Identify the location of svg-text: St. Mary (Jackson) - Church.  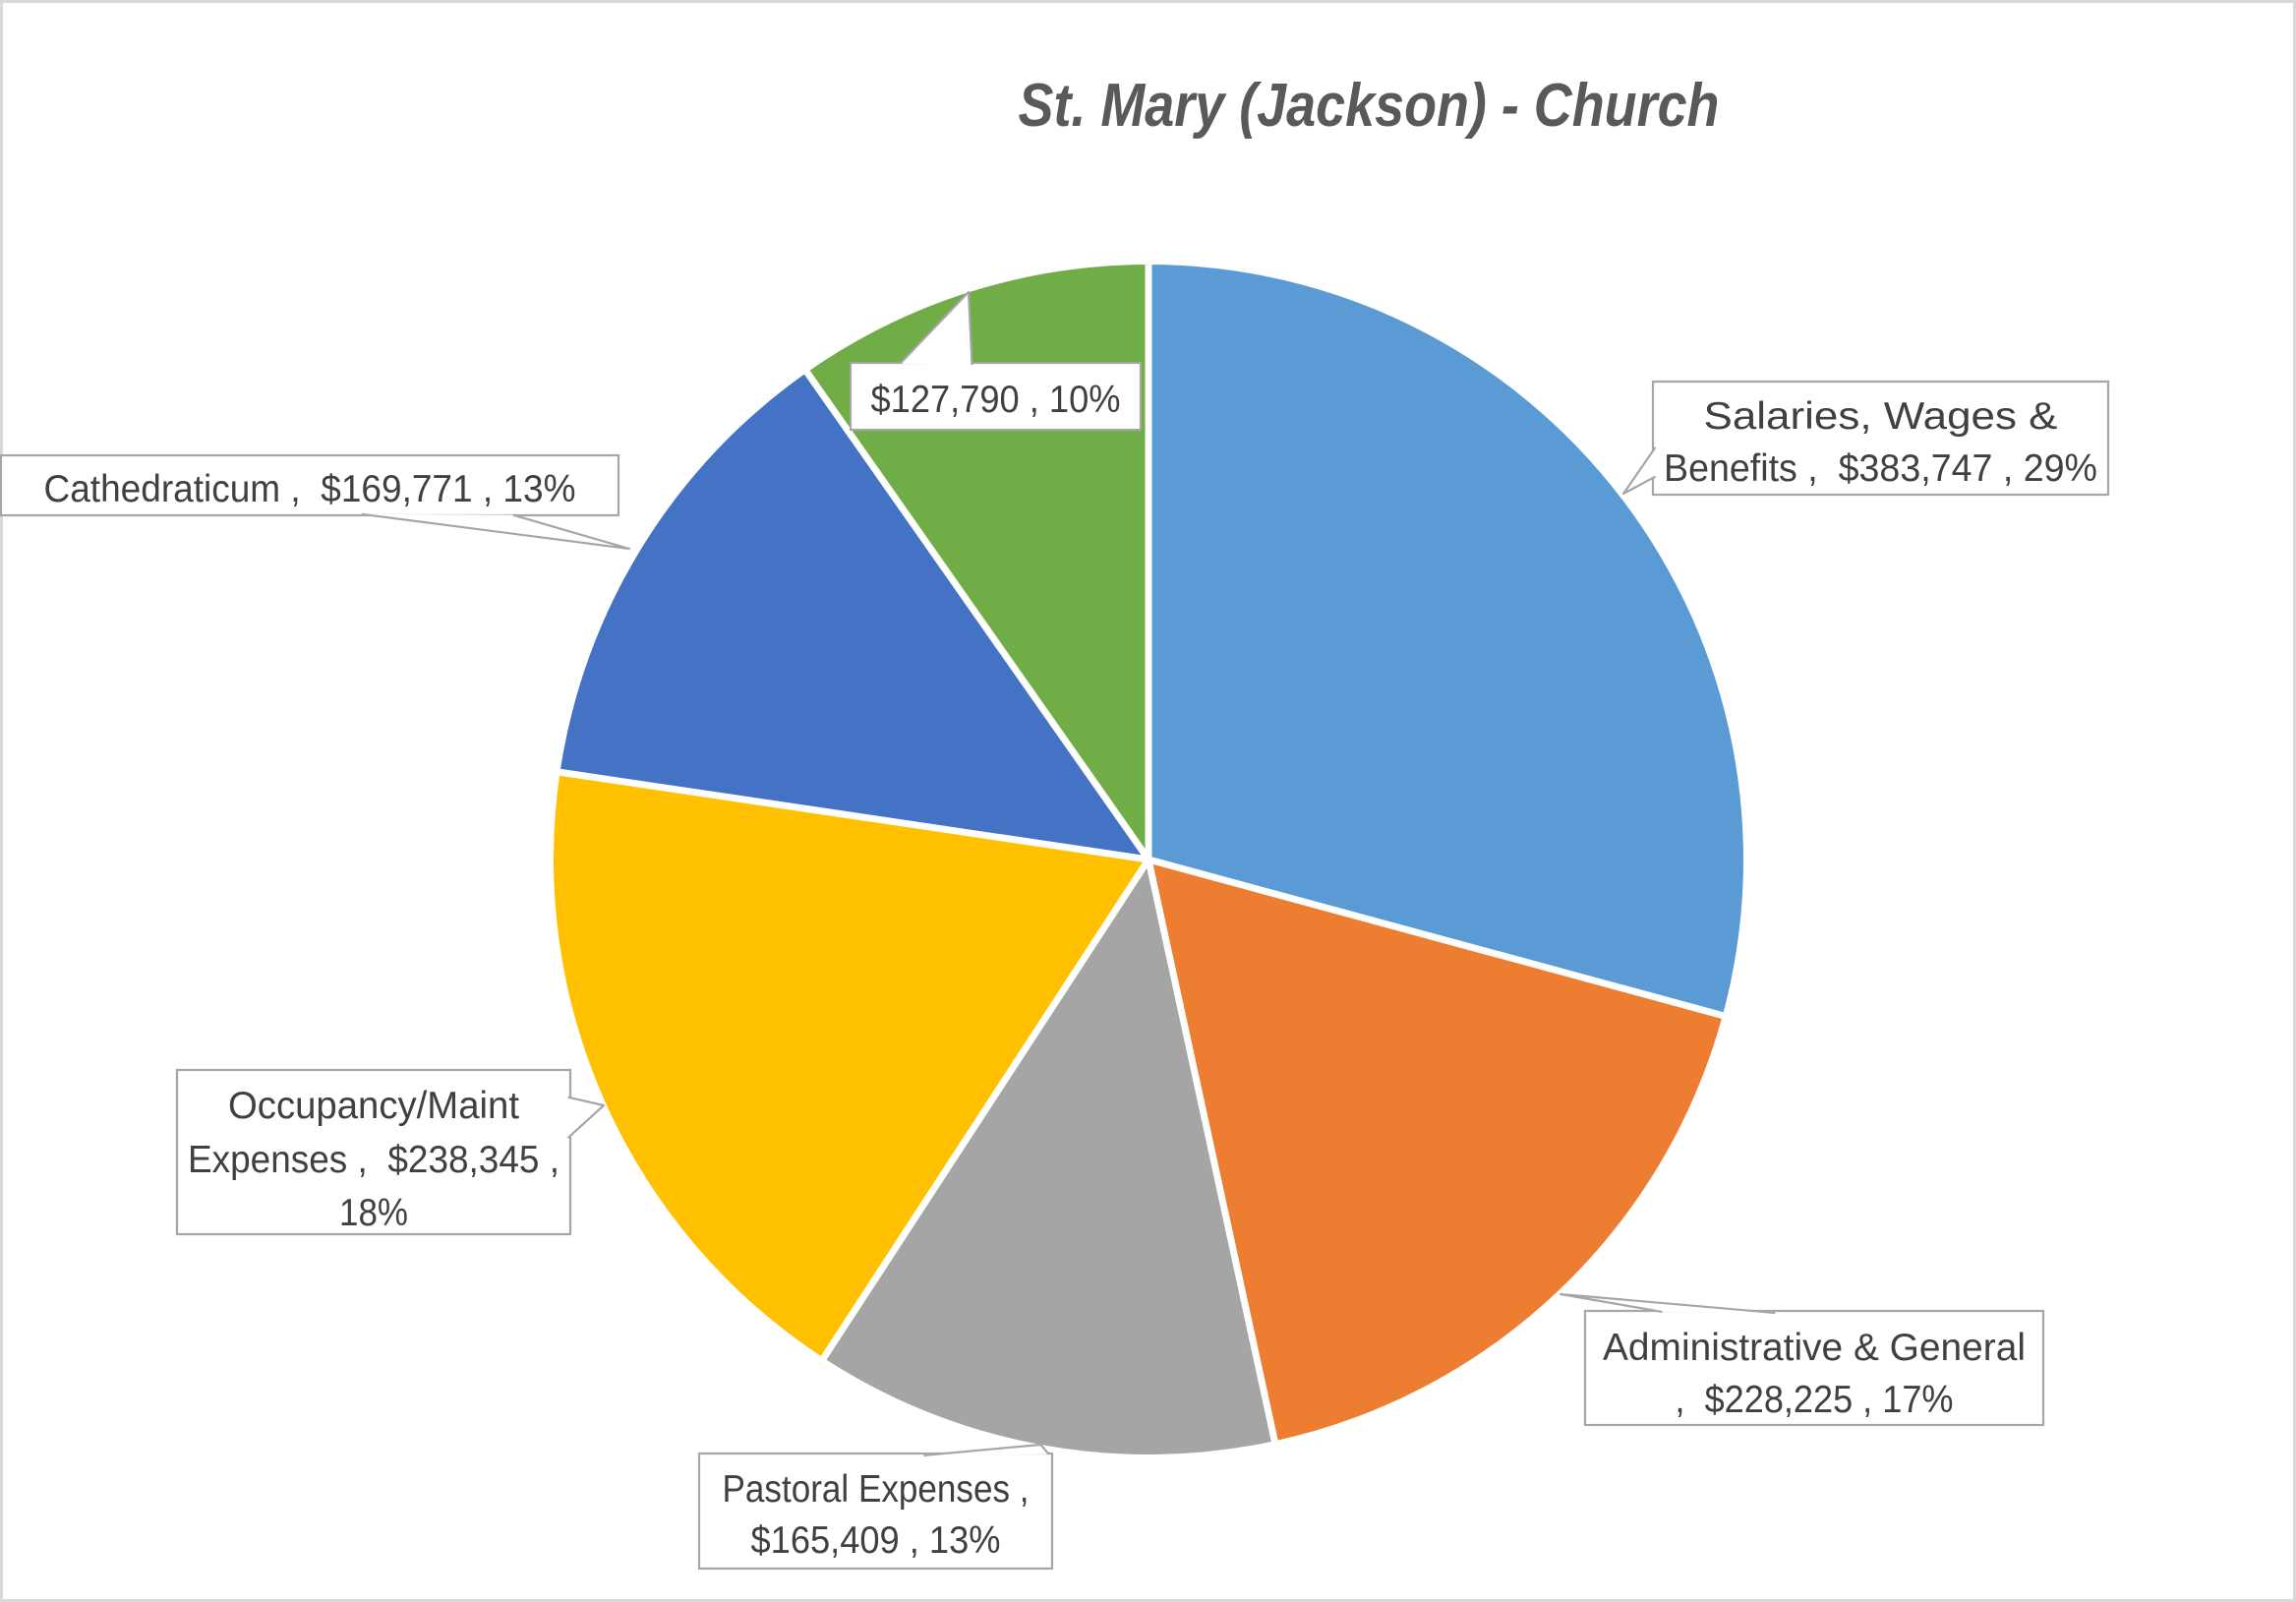
(1369, 106).